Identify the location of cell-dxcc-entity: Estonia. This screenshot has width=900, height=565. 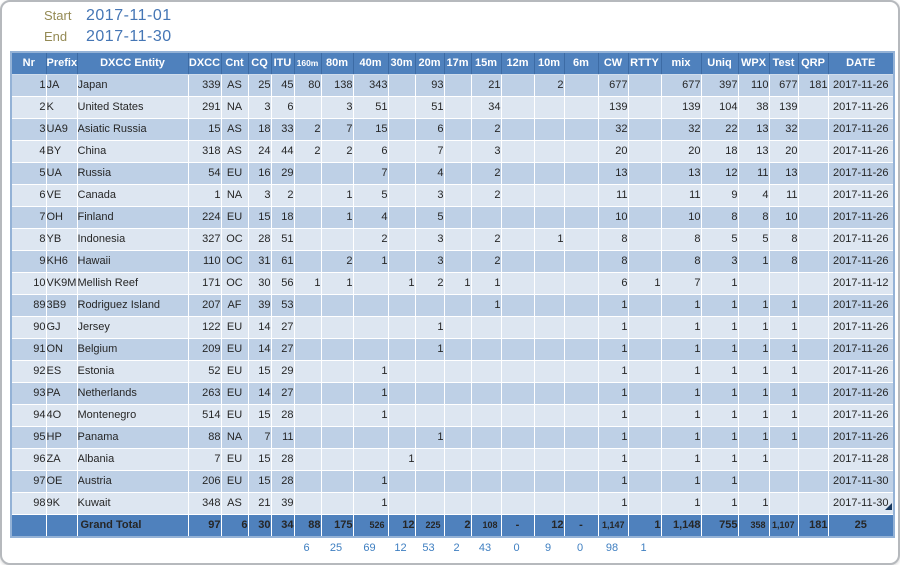
(133, 371).